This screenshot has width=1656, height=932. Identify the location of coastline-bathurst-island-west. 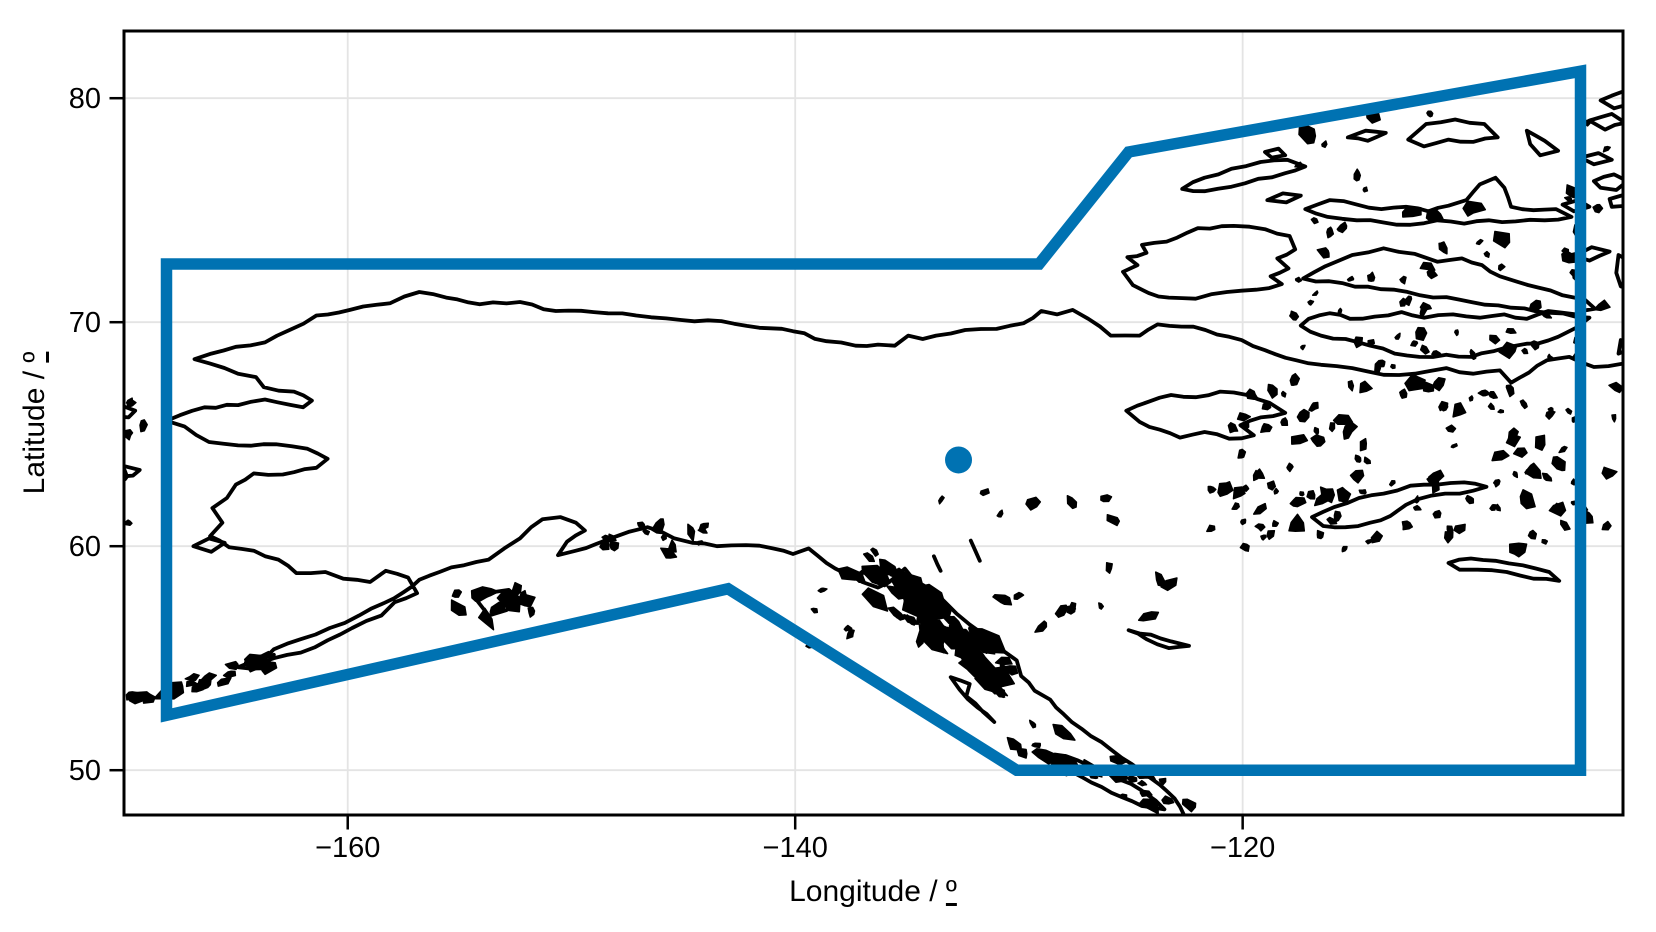
(1607, 182).